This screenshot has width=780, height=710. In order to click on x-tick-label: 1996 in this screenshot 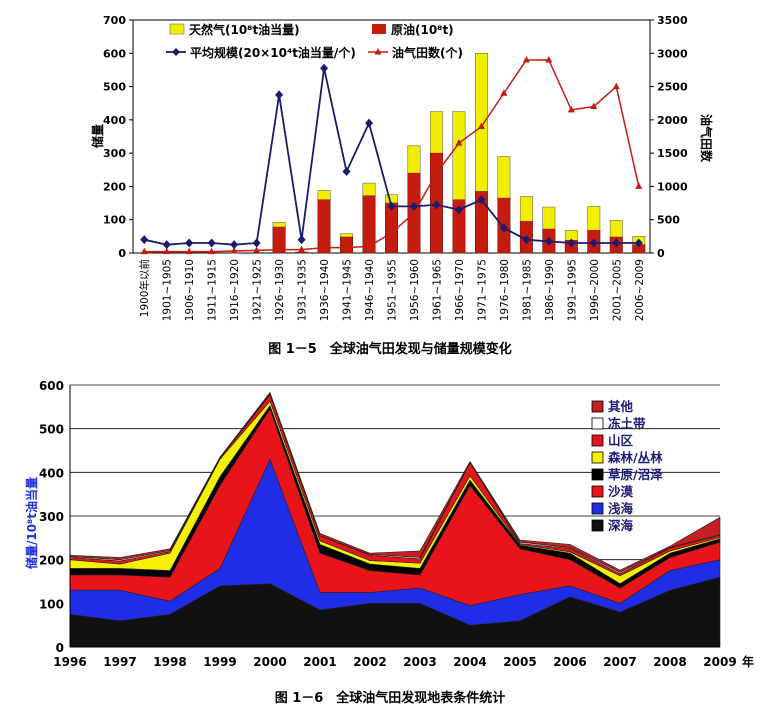, I will do `click(69, 662)`.